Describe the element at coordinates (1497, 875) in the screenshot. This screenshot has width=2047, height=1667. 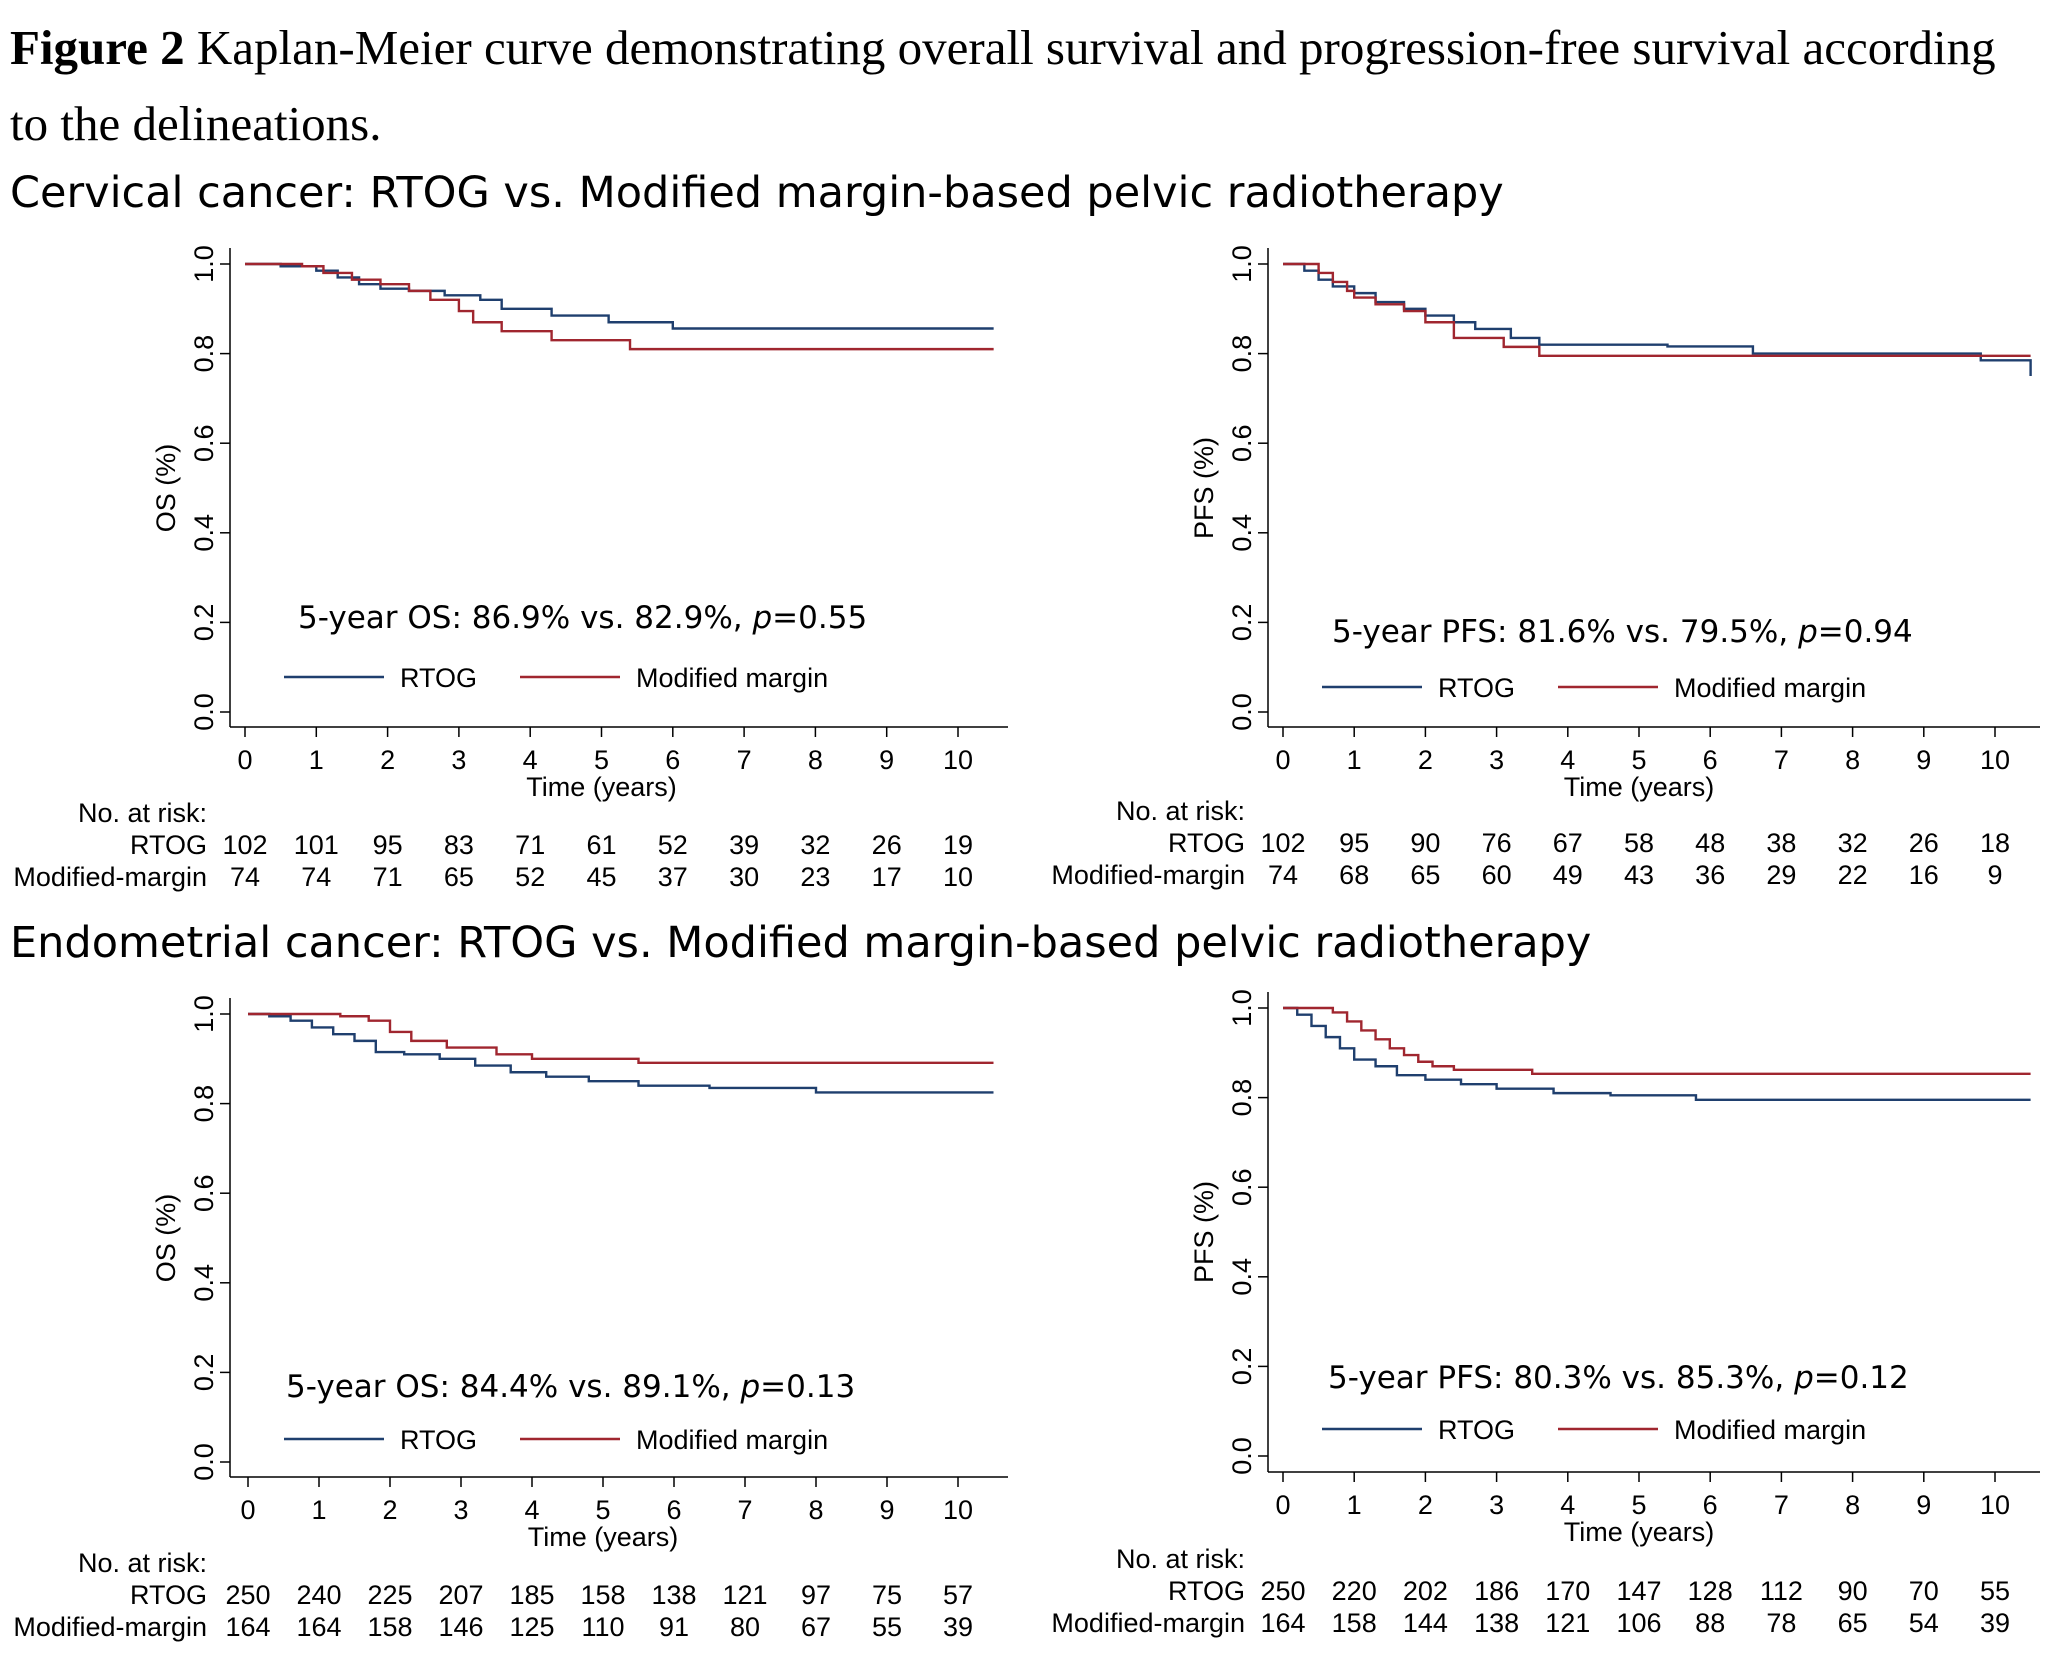
I see `risk-count: 60` at that location.